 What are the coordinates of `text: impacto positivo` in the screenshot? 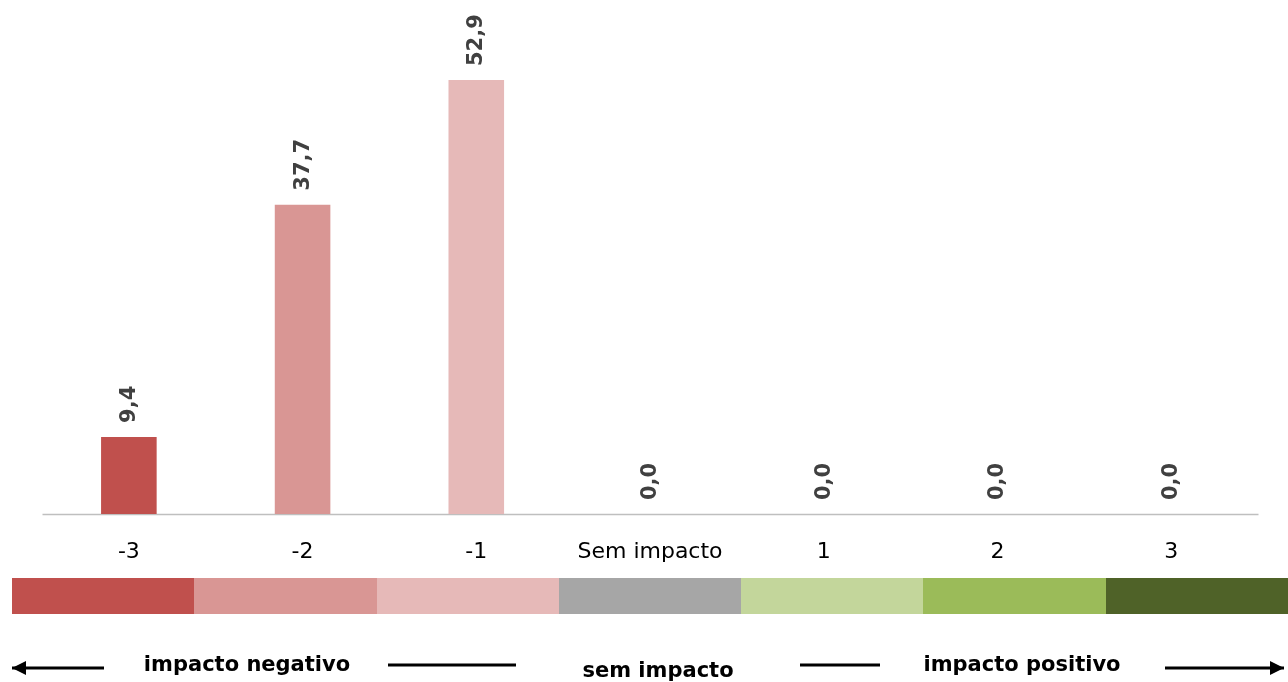 It's located at (1022, 664).